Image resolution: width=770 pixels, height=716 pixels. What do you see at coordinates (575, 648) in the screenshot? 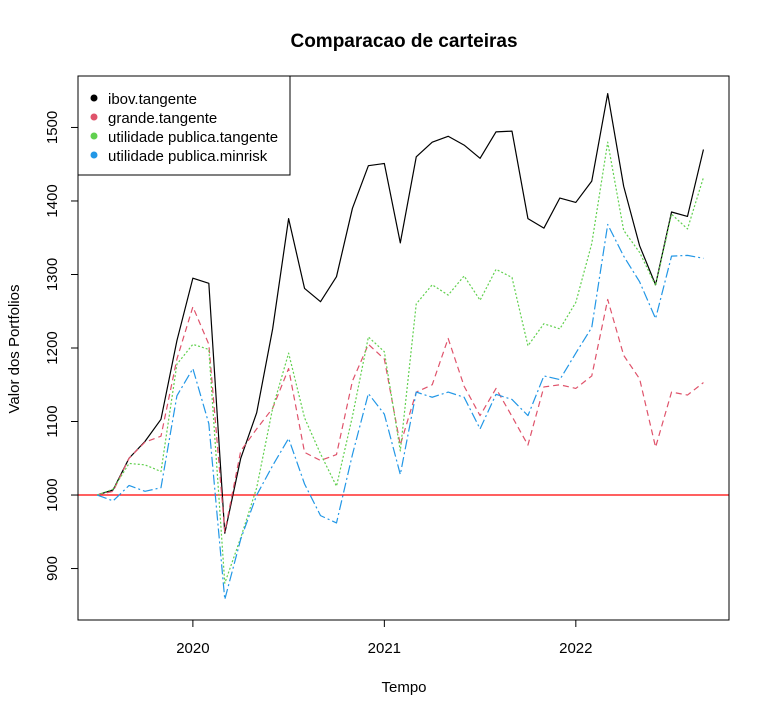
I see `x-tick-label-2: 2022` at bounding box center [575, 648].